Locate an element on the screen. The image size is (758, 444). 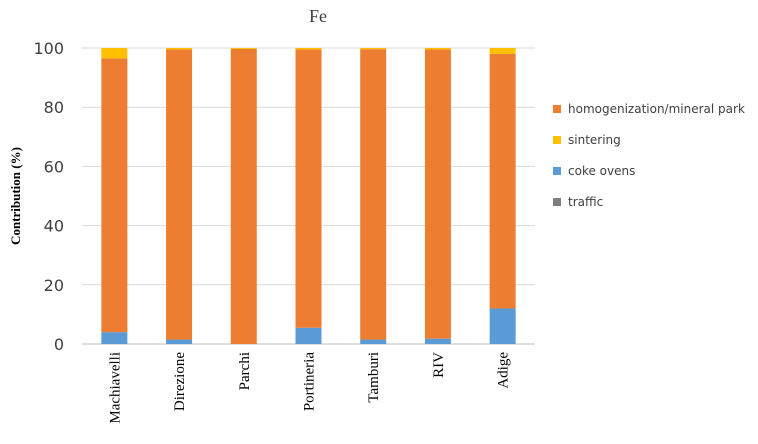
bar-coke-ovens-tamburi is located at coordinates (373, 341).